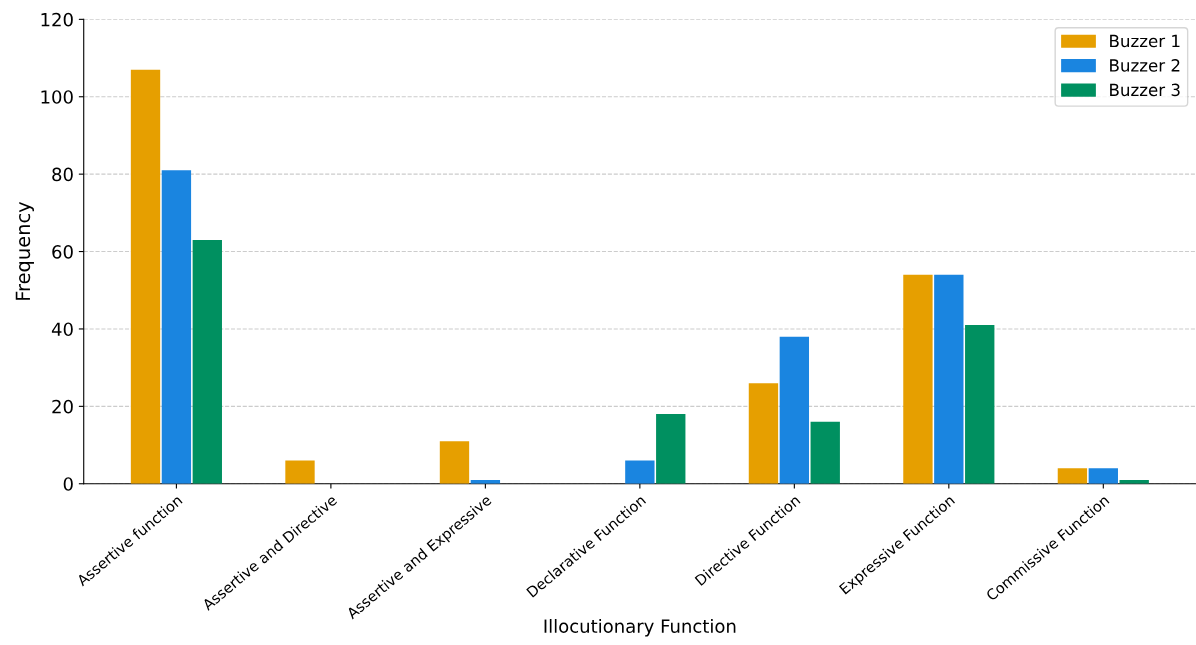  I want to click on y-axis-title: Frequency, so click(24, 250).